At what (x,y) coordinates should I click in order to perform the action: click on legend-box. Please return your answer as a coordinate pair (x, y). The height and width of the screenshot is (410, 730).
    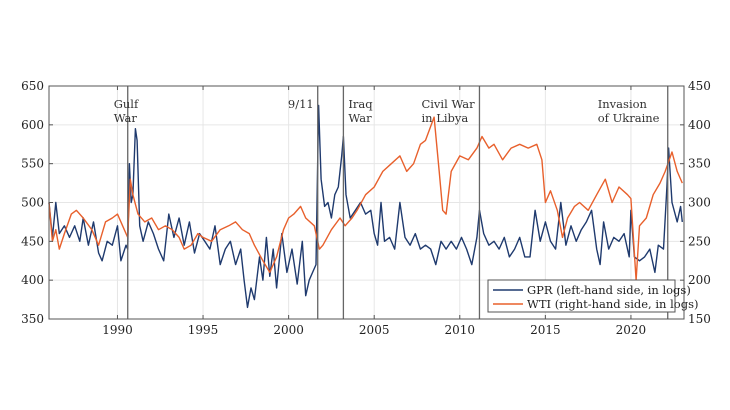
    Looking at the image, I should click on (581, 296).